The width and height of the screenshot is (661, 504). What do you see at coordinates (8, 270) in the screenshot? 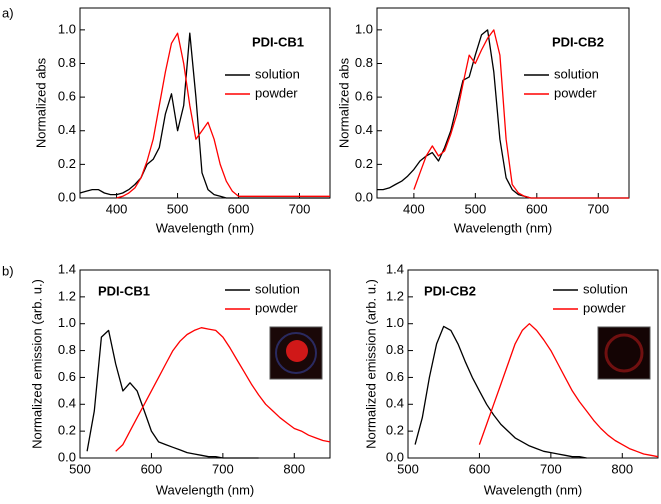
I see `panel-label: b)` at bounding box center [8, 270].